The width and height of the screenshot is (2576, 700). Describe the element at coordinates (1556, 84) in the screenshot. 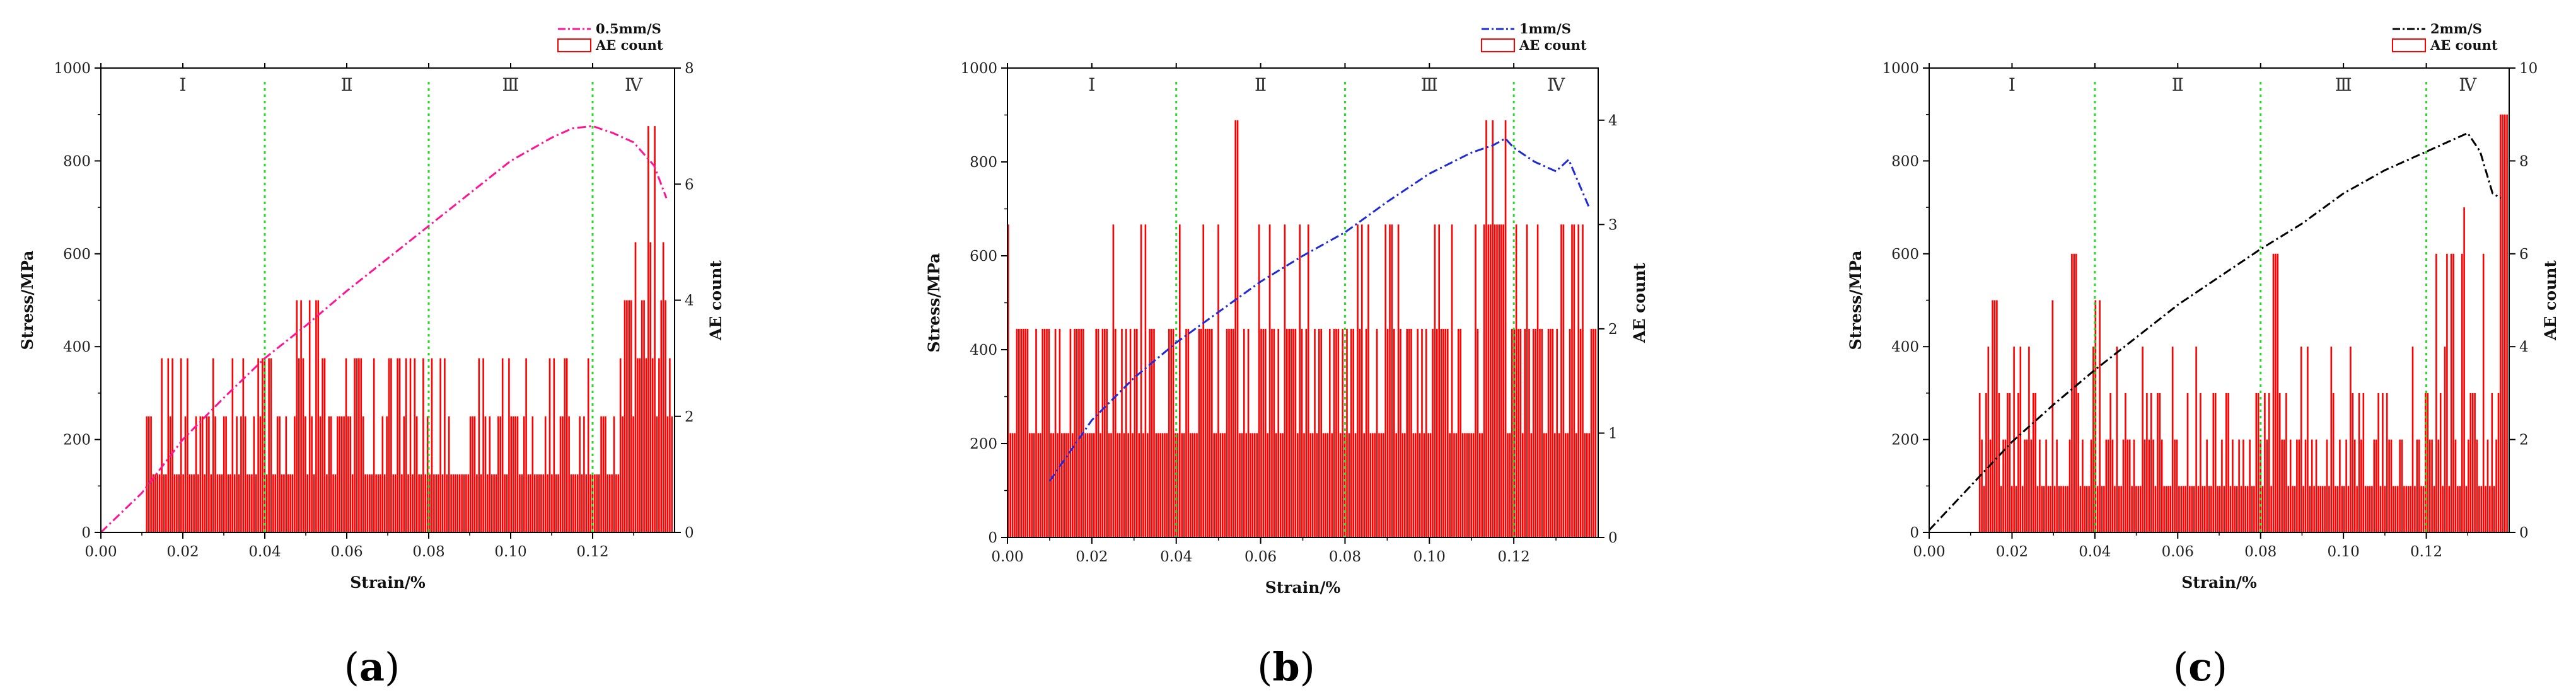

I see `stage-label-4: Ⅳ` at that location.